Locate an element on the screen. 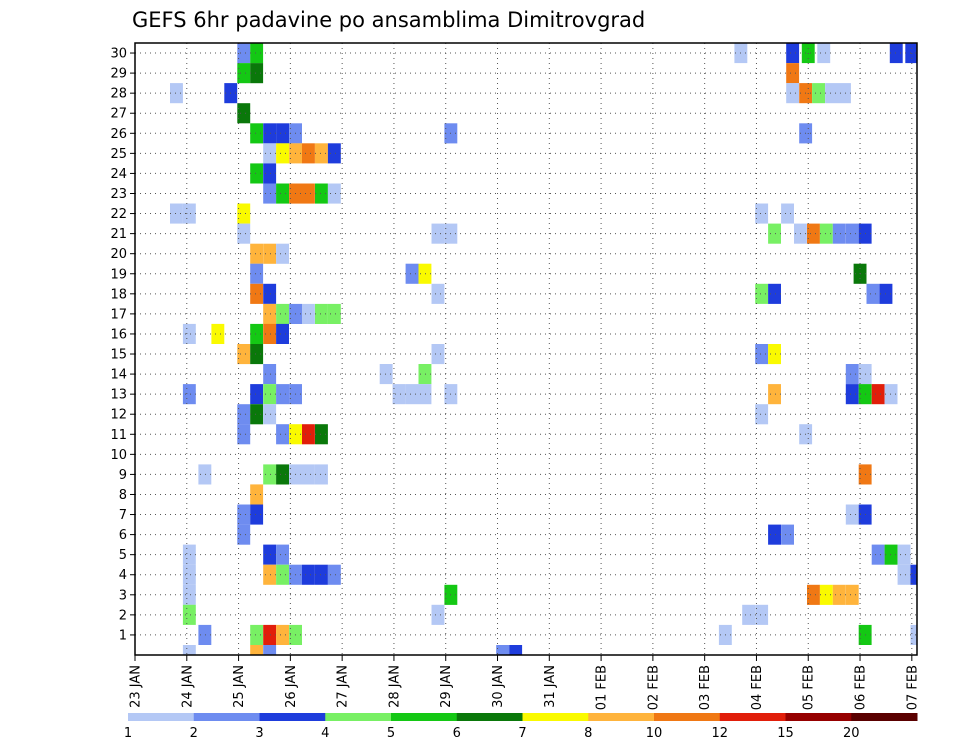 The width and height of the screenshot is (960, 746). colorbar-label: 4 is located at coordinates (325, 733).